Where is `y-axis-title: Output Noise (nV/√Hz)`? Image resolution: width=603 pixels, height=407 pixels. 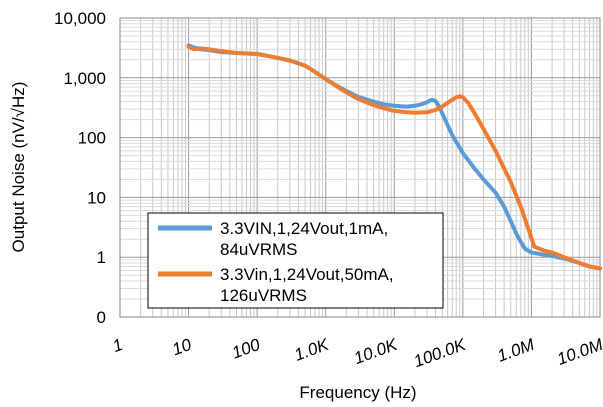 y-axis-title: Output Noise (nV/√Hz) is located at coordinates (18, 167).